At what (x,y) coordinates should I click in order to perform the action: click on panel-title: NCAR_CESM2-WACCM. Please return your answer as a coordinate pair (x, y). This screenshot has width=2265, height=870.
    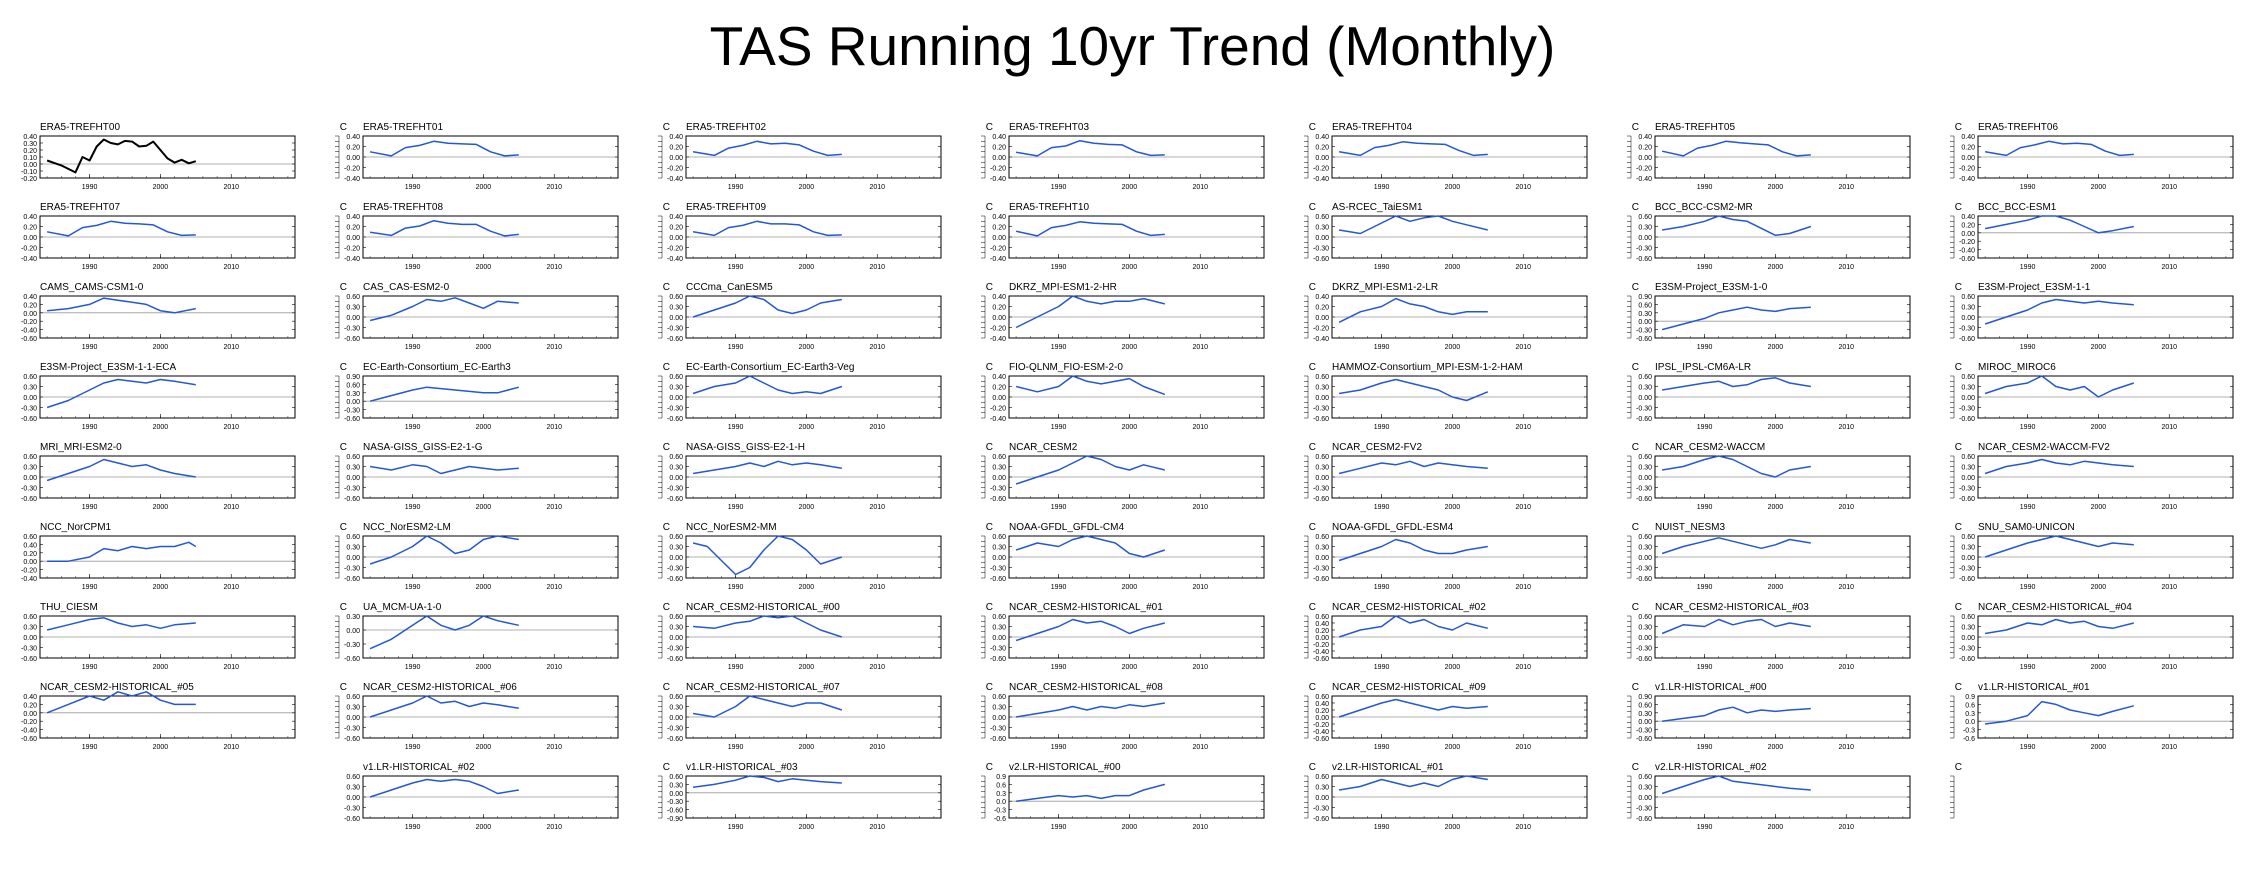
    Looking at the image, I should click on (1710, 447).